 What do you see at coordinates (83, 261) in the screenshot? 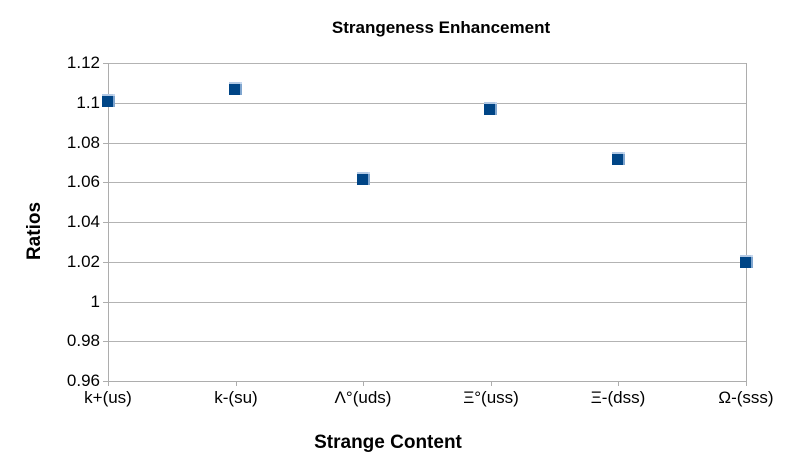
I see `y-tick-label: 1.02` at bounding box center [83, 261].